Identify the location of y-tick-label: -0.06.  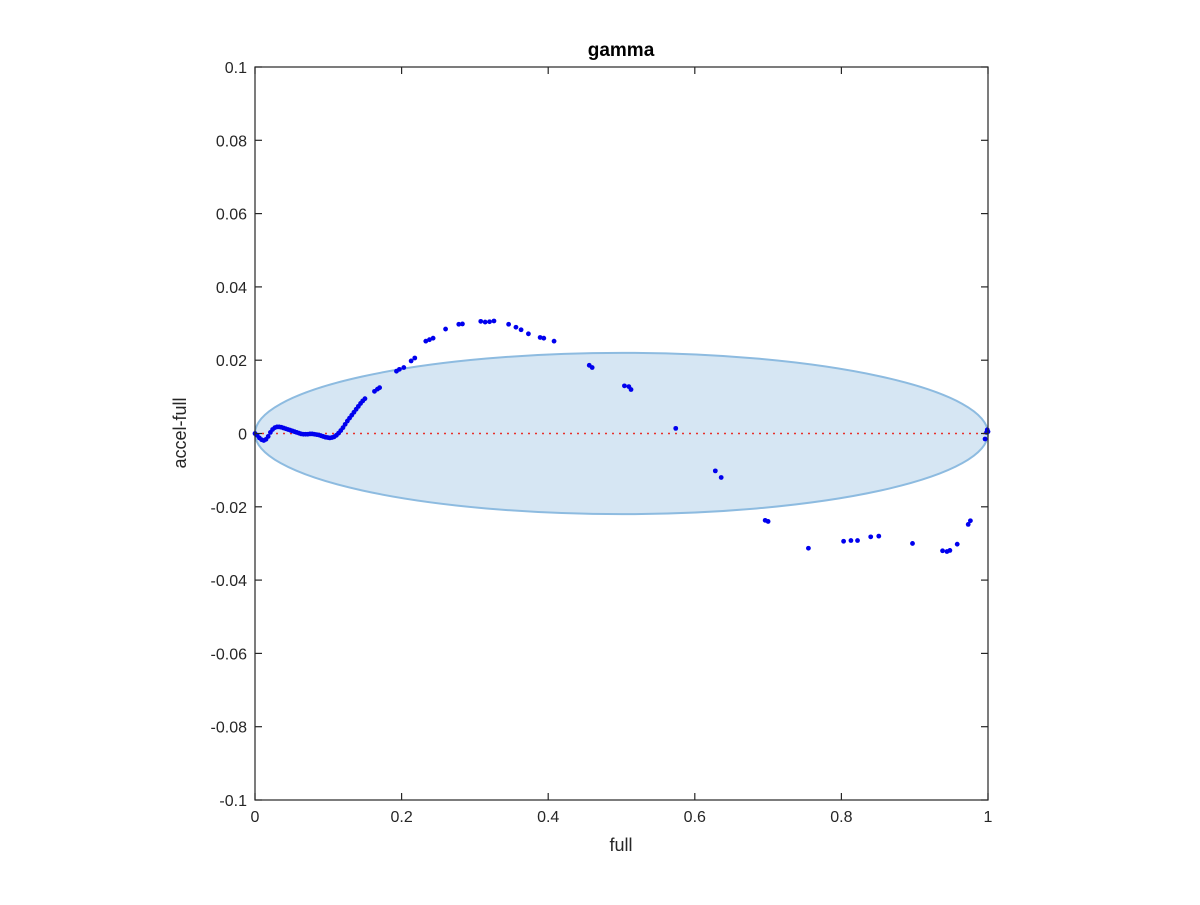
(229, 654).